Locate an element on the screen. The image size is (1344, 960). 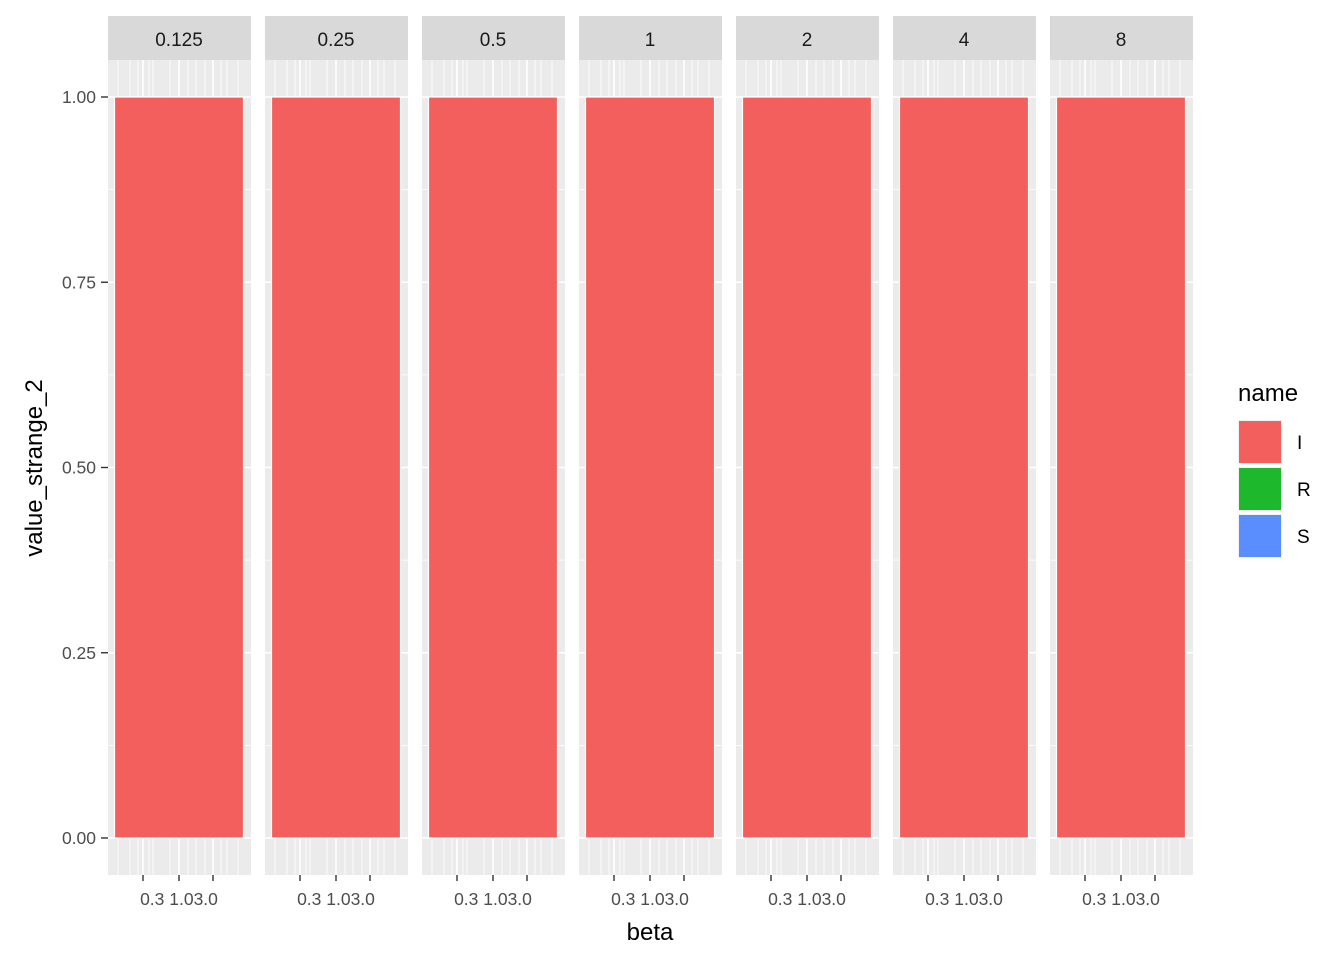
facet-panel: 0.125 0.3 1.03.0 is located at coordinates (179, 462).